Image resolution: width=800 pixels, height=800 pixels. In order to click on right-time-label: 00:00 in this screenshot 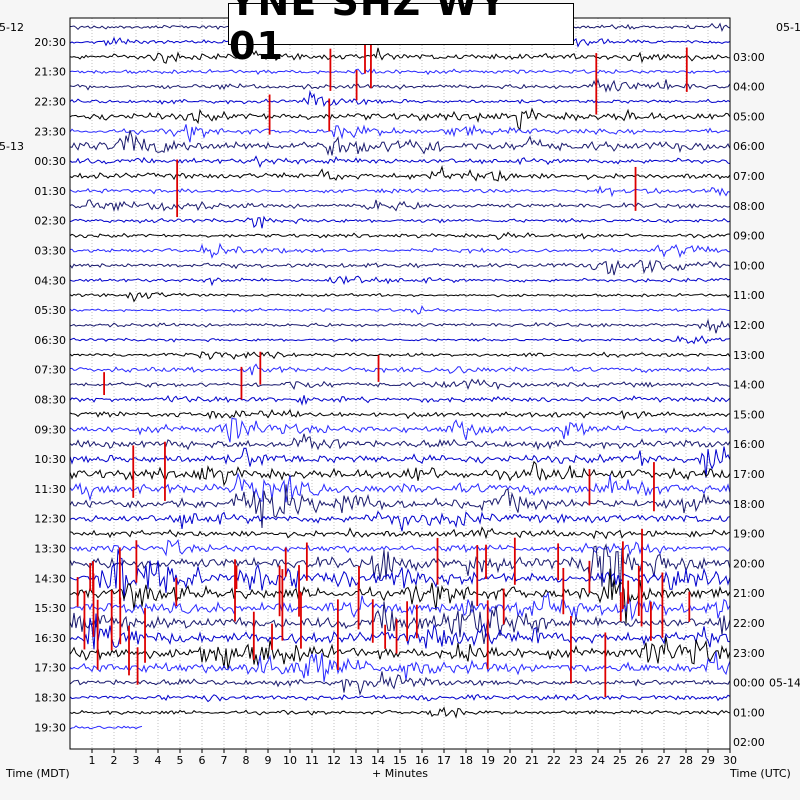, I will do `click(749, 683)`.